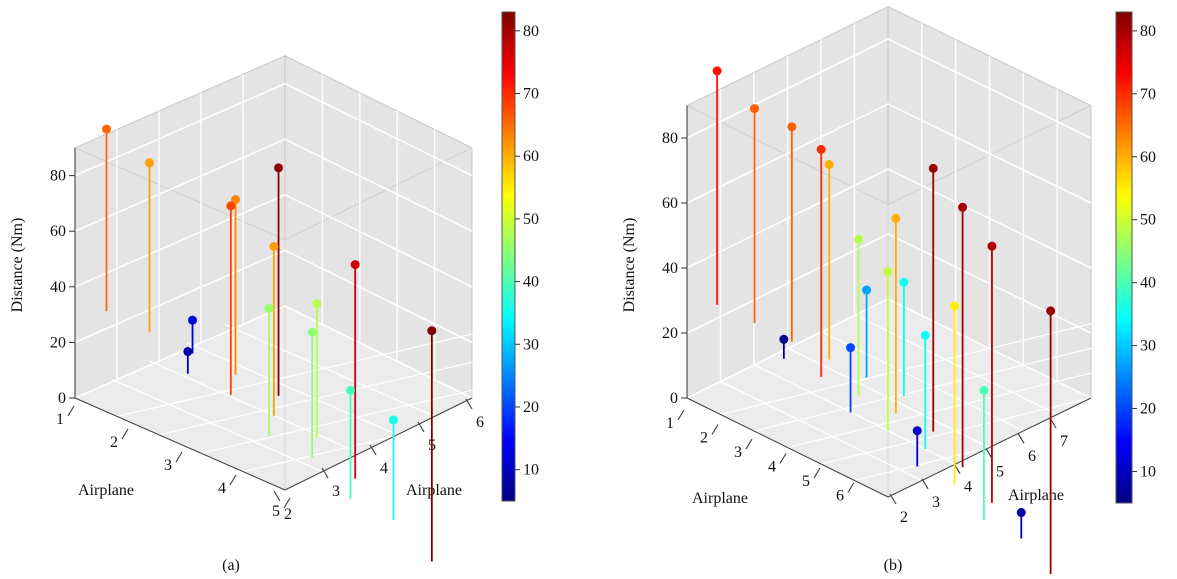 Image resolution: width=1177 pixels, height=579 pixels. Describe the element at coordinates (1032, 456) in the screenshot. I see `y-tick-label: 6` at that location.